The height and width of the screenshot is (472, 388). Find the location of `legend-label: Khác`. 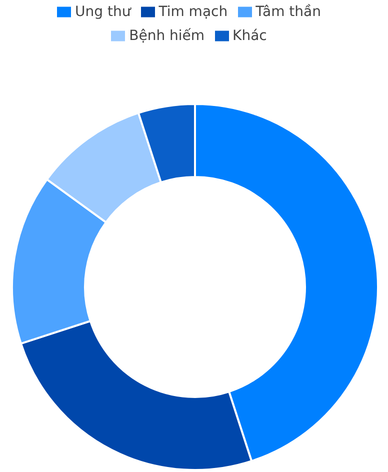

legend-label: Khác is located at coordinates (249, 36).